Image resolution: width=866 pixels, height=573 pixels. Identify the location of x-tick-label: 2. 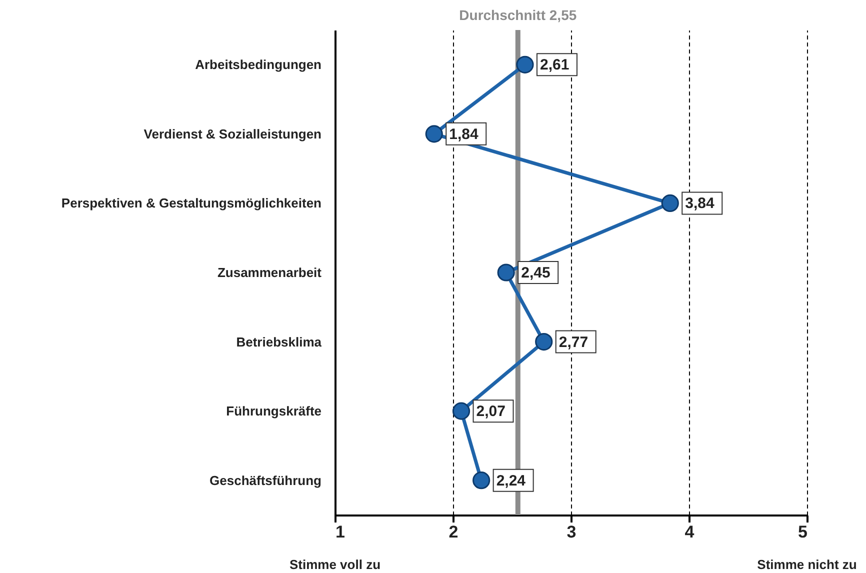
(453, 532).